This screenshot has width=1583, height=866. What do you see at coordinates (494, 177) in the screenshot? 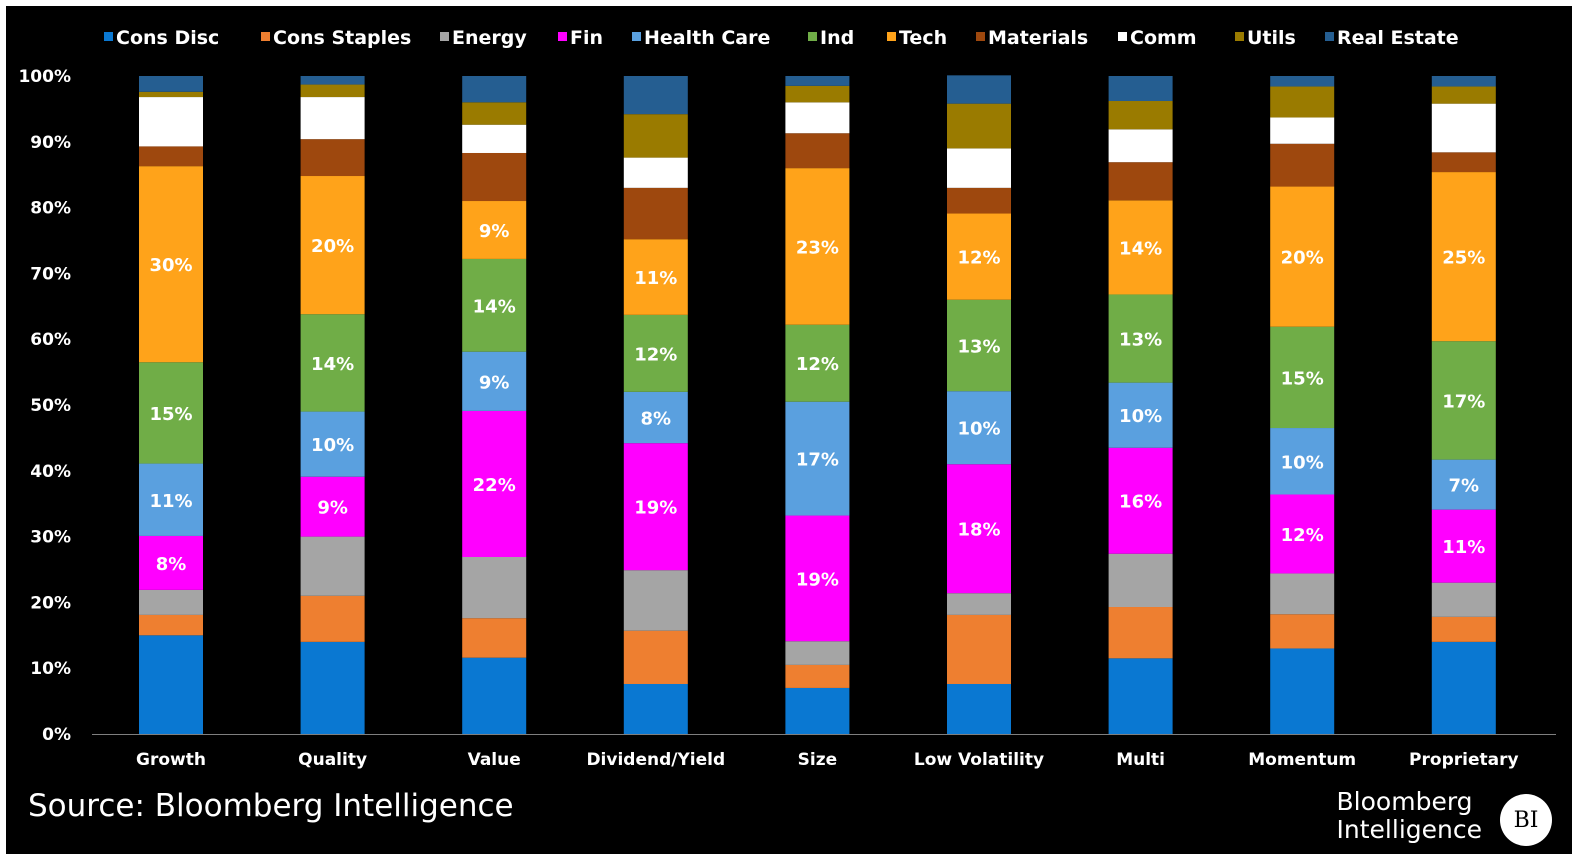
I see `bar-segment-value-materials` at bounding box center [494, 177].